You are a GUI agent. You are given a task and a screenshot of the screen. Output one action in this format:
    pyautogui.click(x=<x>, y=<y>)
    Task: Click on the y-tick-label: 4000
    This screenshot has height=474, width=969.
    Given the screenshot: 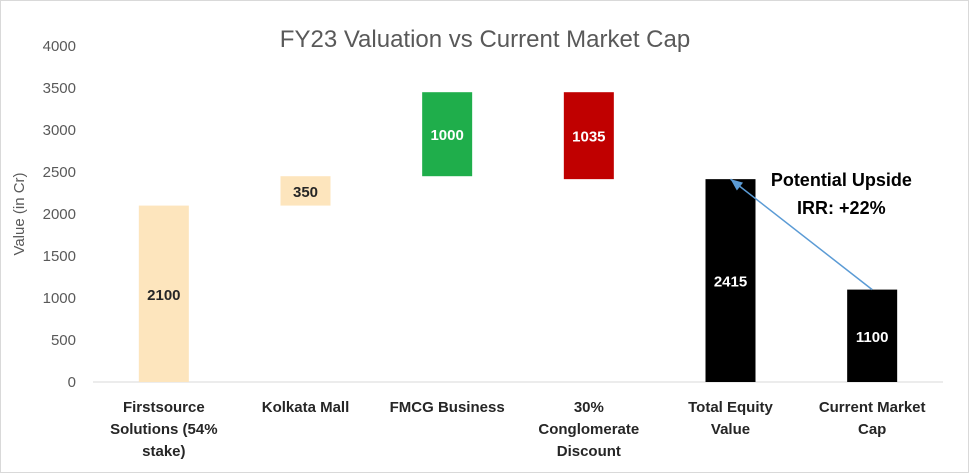 What is the action you would take?
    pyautogui.click(x=59, y=46)
    